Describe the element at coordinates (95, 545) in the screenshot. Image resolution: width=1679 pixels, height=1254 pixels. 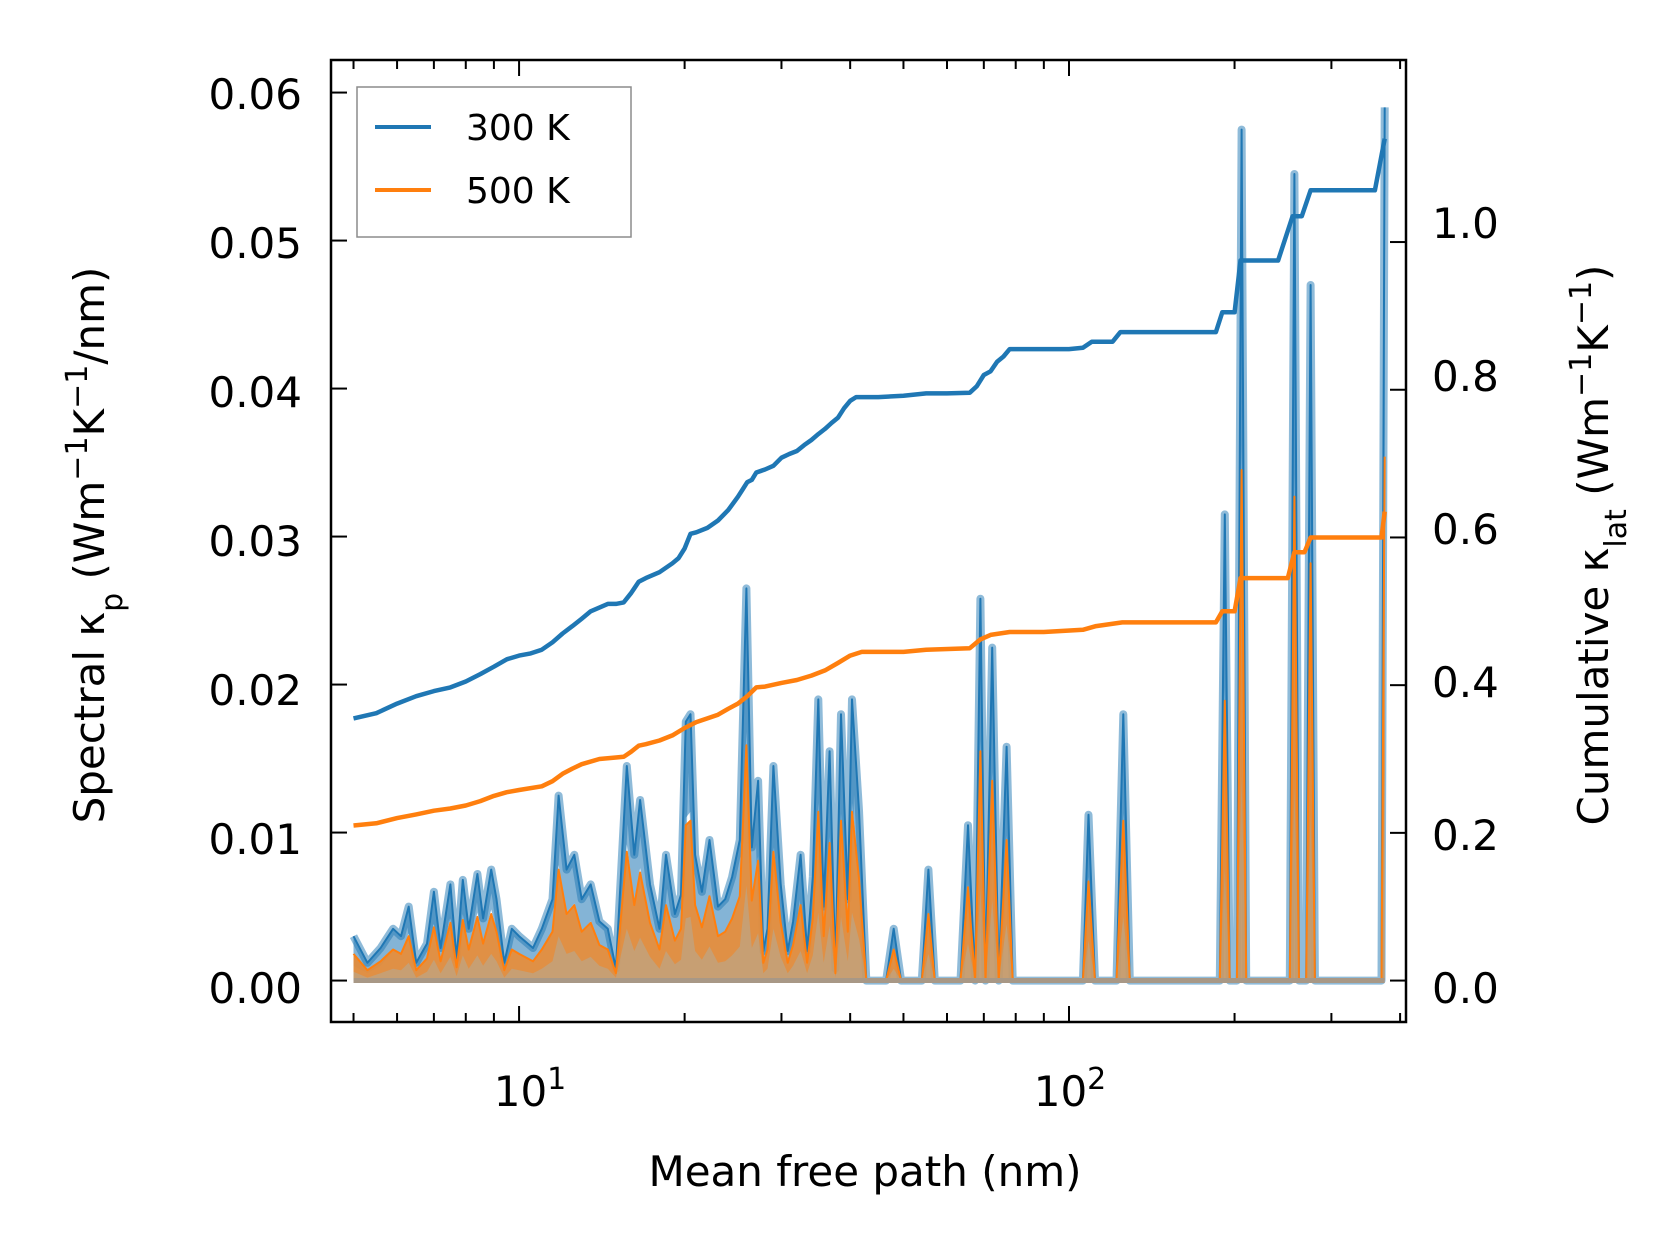
I see `left-axis-title: Spectral κp (Wm−1K−1/nm)` at that location.